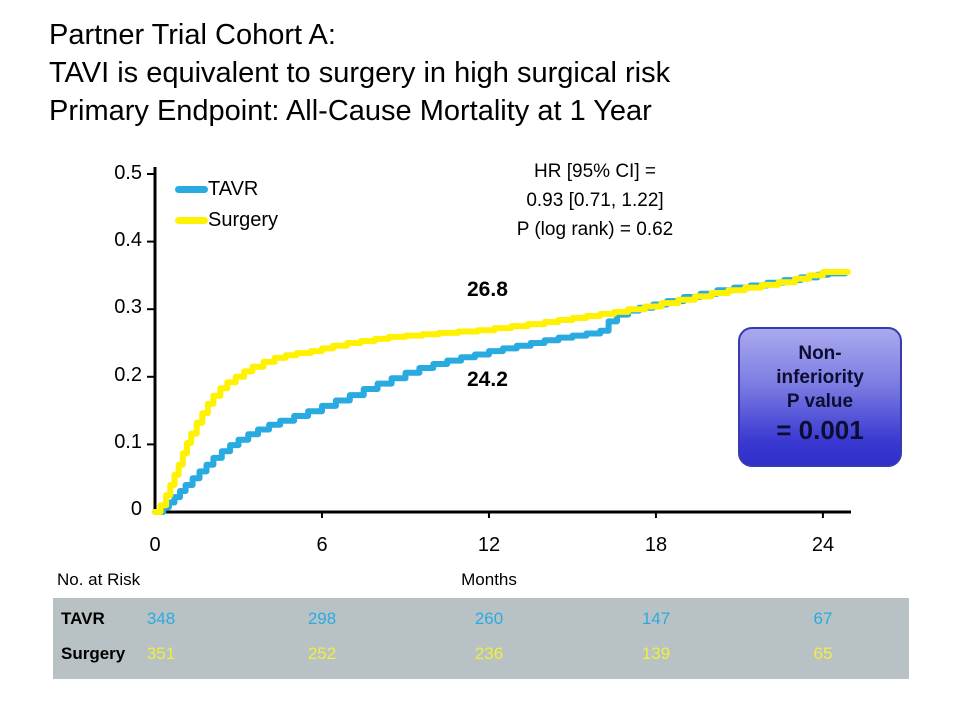 This screenshot has height=720, width=960. I want to click on no-at-risk-label: No. at Risk, so click(99, 579).